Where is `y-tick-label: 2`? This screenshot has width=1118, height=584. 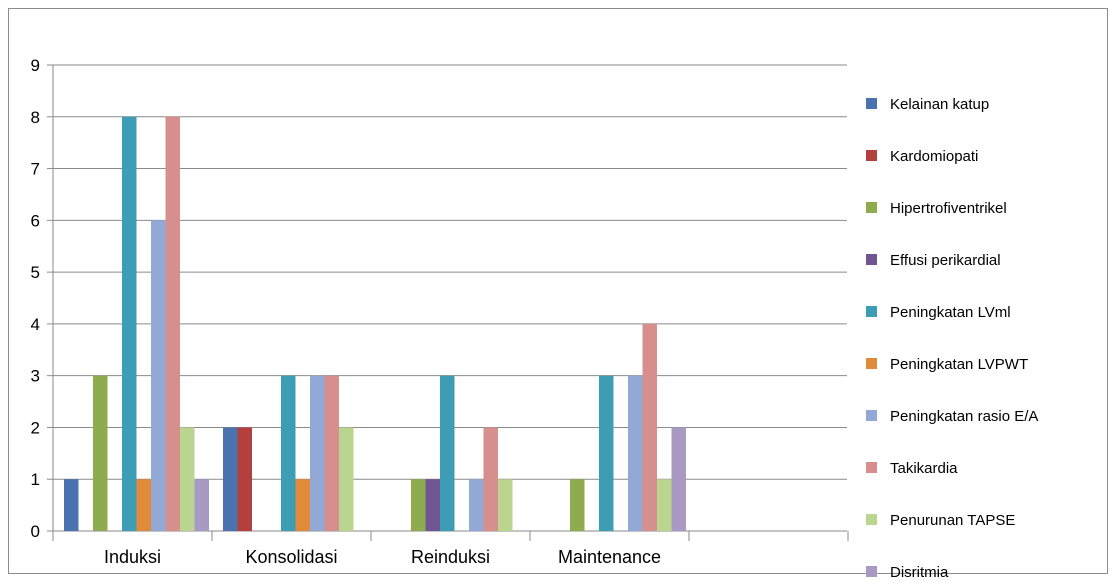
y-tick-label: 2 is located at coordinates (35, 427).